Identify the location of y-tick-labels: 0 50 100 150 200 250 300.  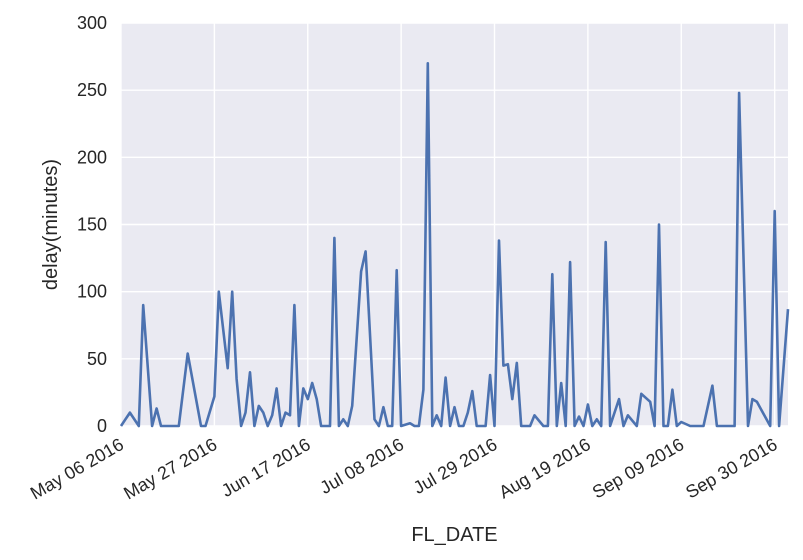
(92, 224).